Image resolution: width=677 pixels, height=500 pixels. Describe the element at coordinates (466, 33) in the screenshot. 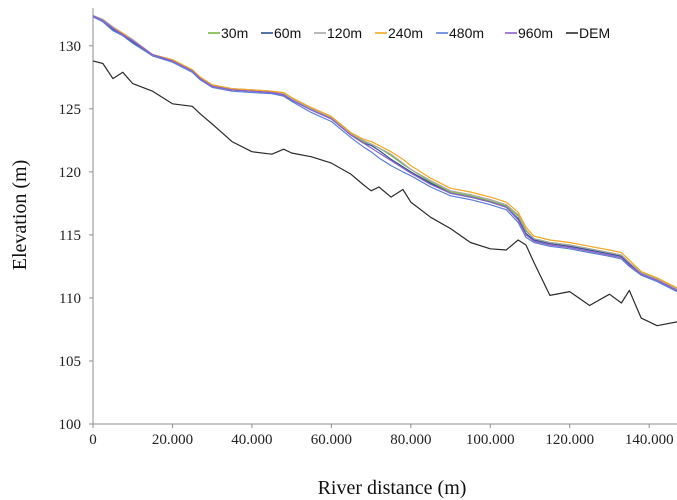

I see `legend-label-480m: 480m` at that location.